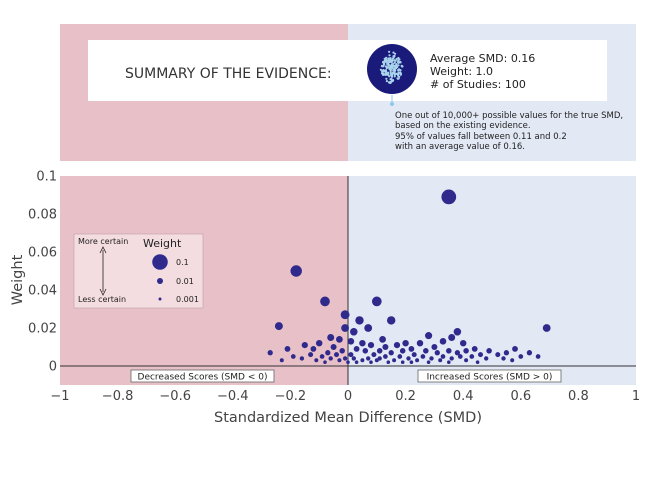  Describe the element at coordinates (291, 396) in the screenshot. I see `x-tick-label: −0.2` at that location.